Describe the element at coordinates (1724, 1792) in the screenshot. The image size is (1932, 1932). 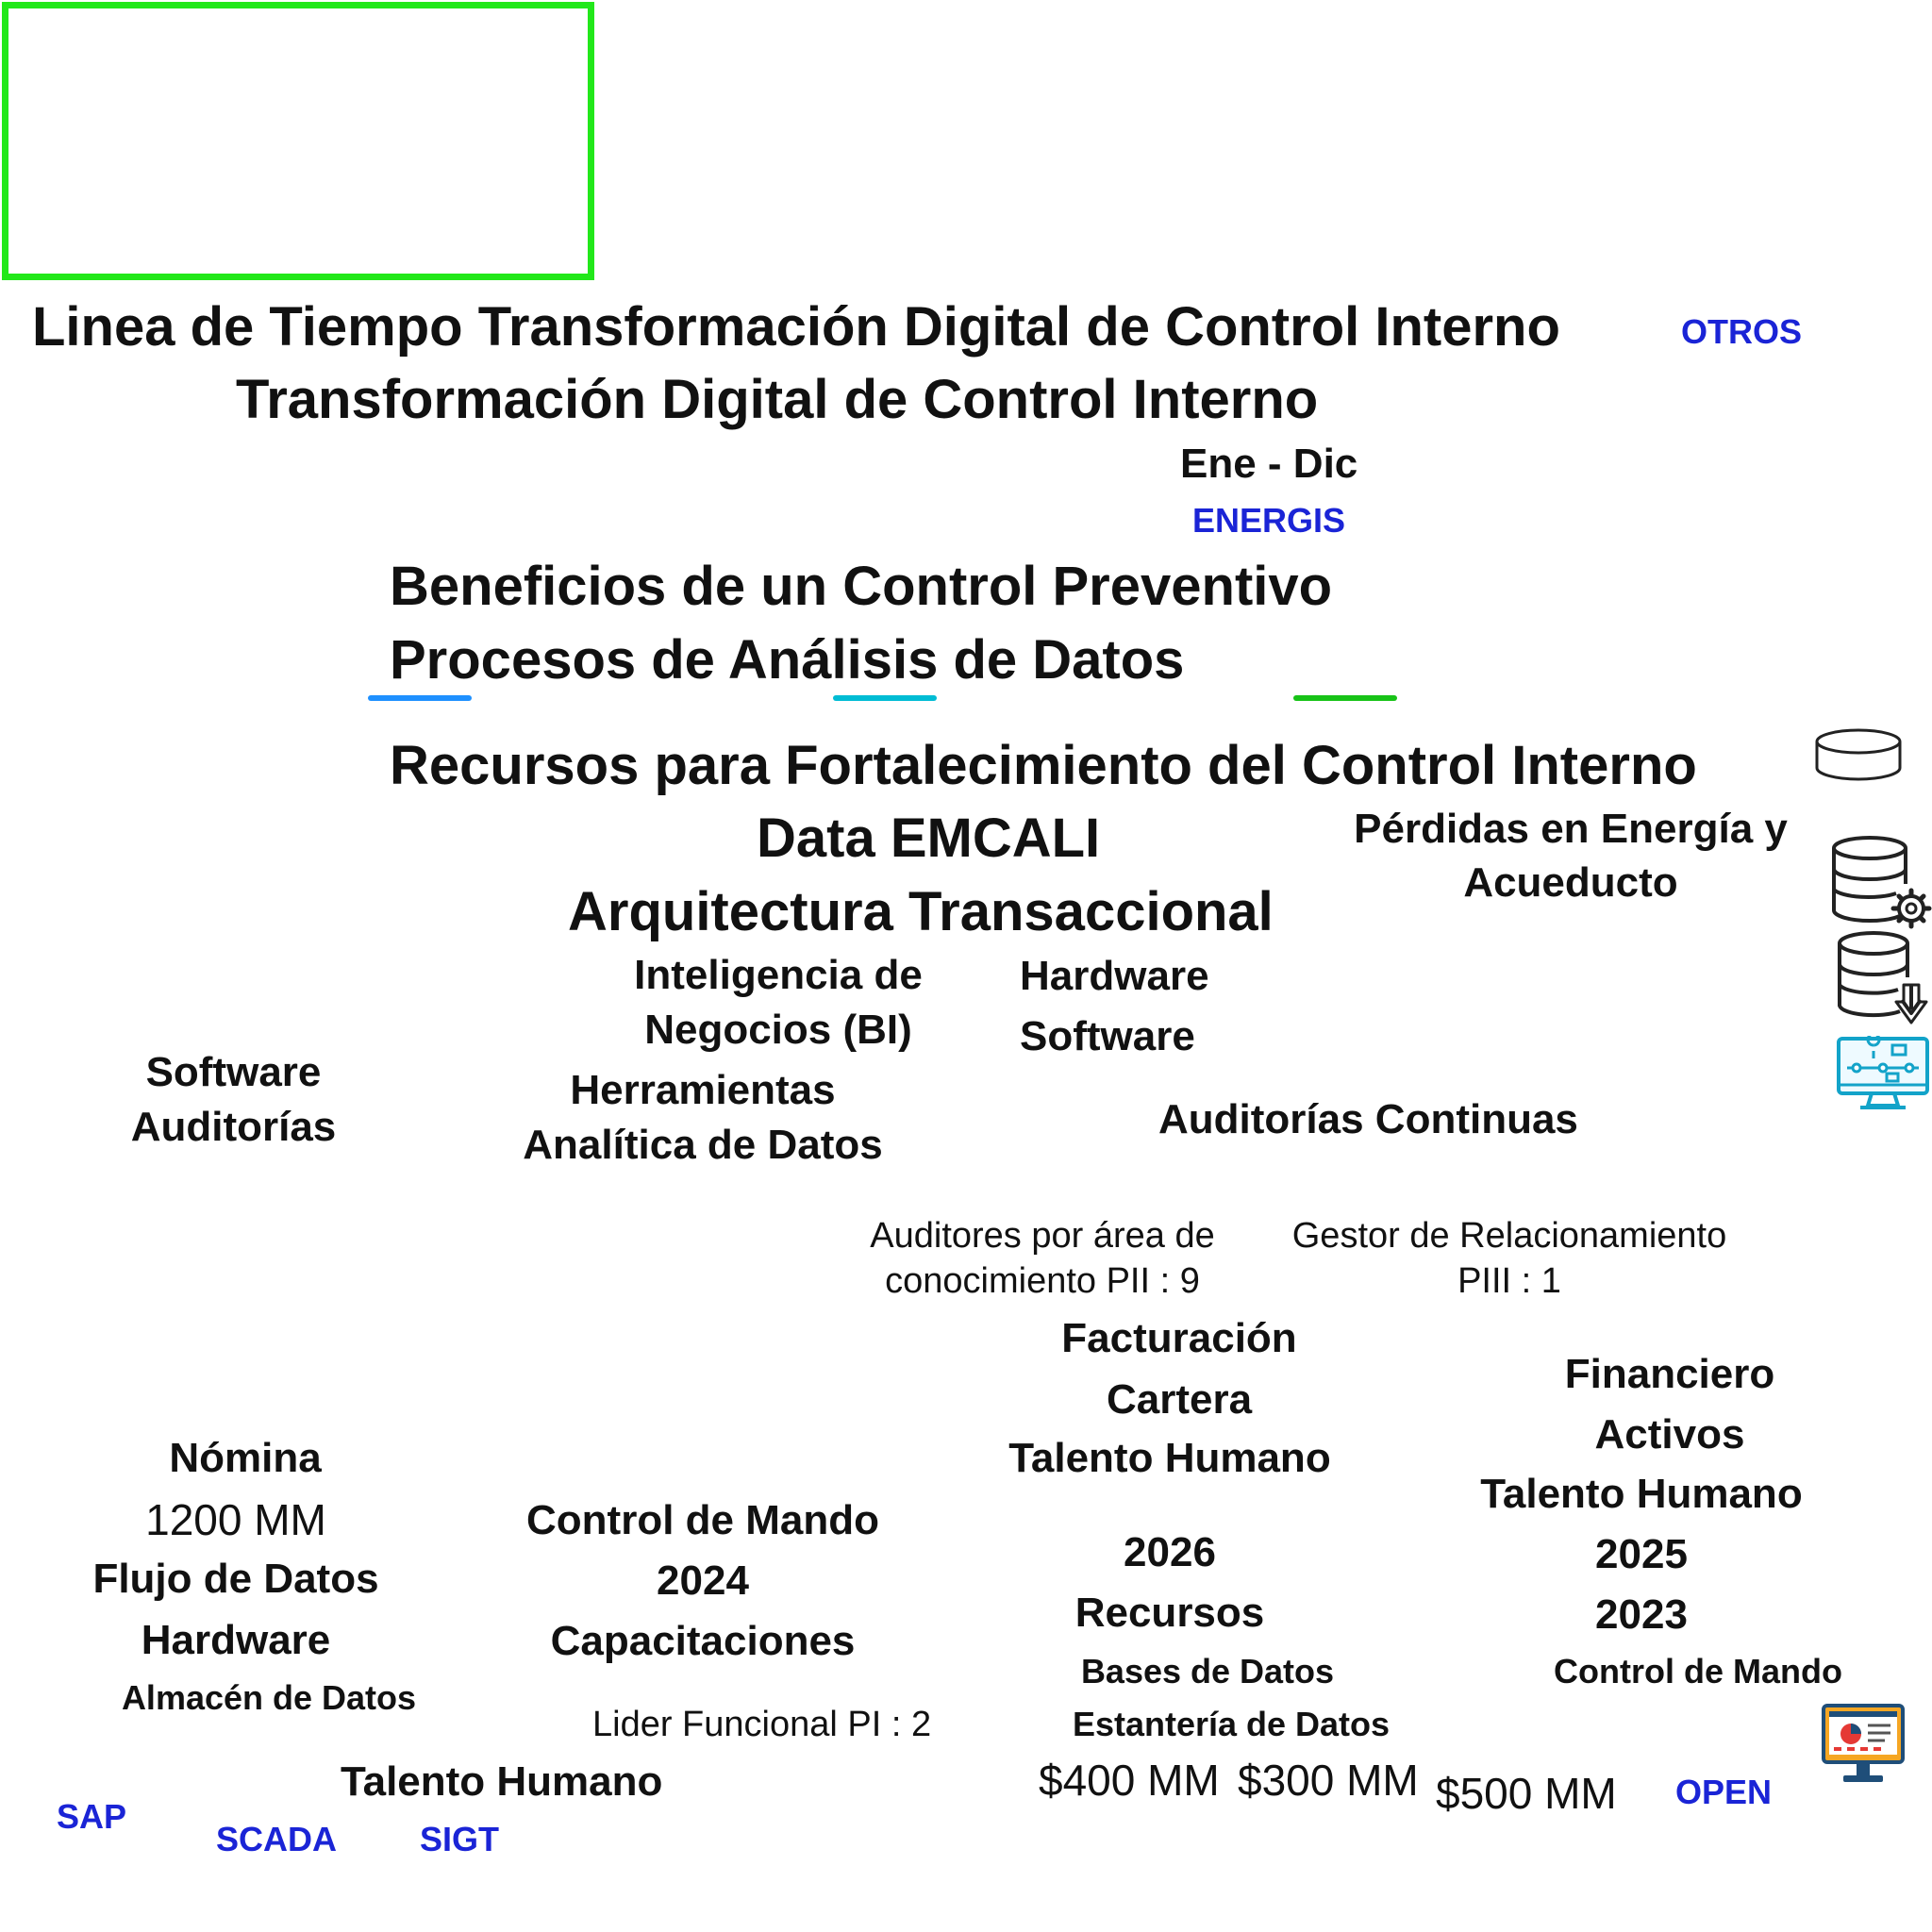
I see `tag-open: OPEN` at that location.